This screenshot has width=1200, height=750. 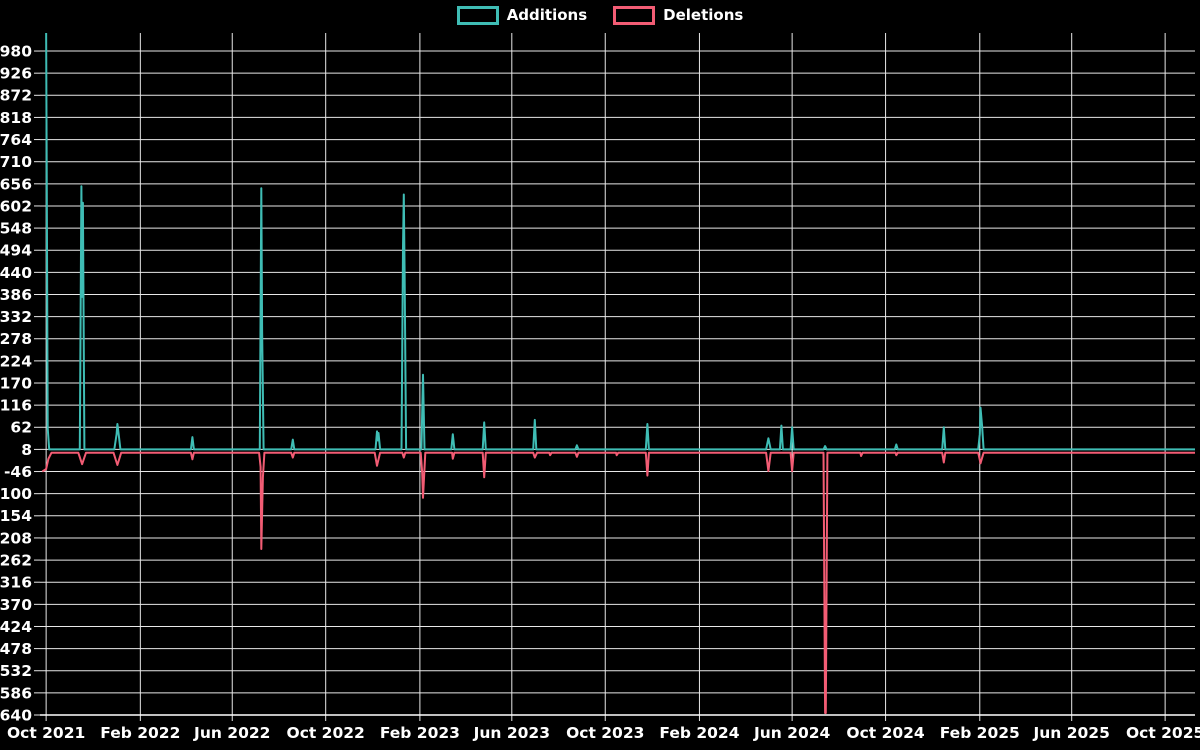 What do you see at coordinates (16, 538) in the screenshot?
I see `y-tick-label: -208` at bounding box center [16, 538].